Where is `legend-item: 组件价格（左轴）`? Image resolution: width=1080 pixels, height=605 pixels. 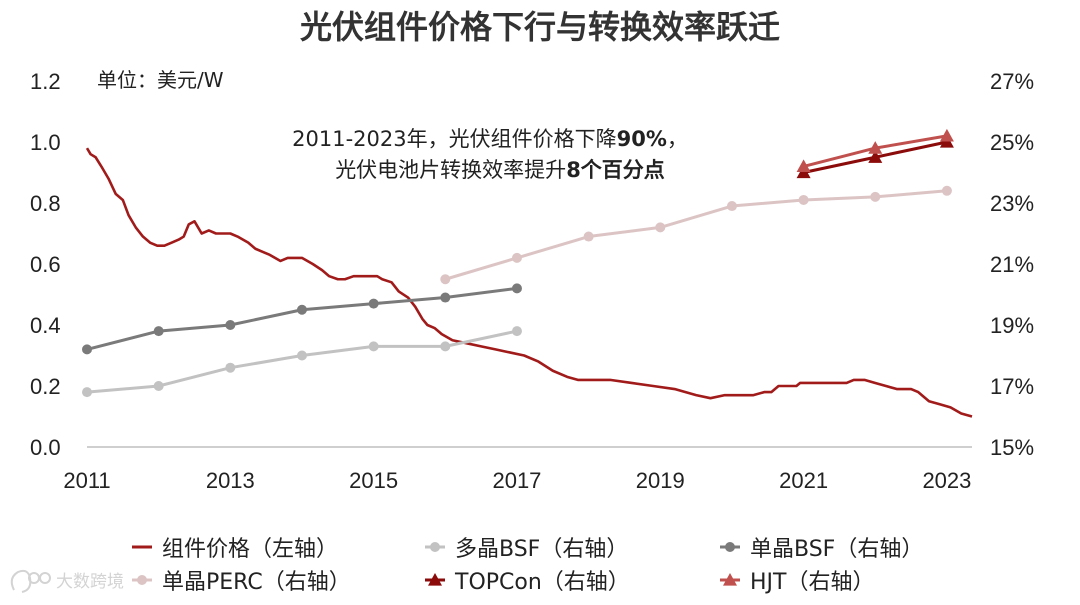
legend-item: 组件价格（左轴） is located at coordinates (235, 549).